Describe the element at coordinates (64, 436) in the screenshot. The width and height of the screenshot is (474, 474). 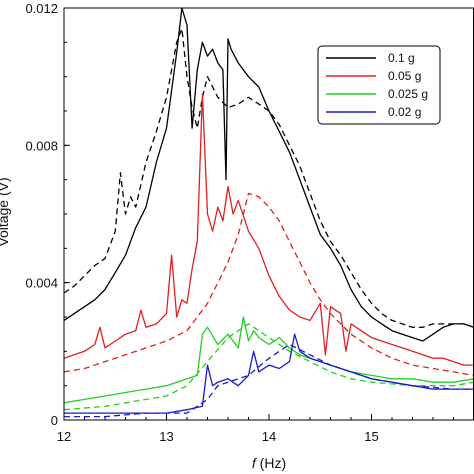
I see `x-tick-label-0: 12` at that location.